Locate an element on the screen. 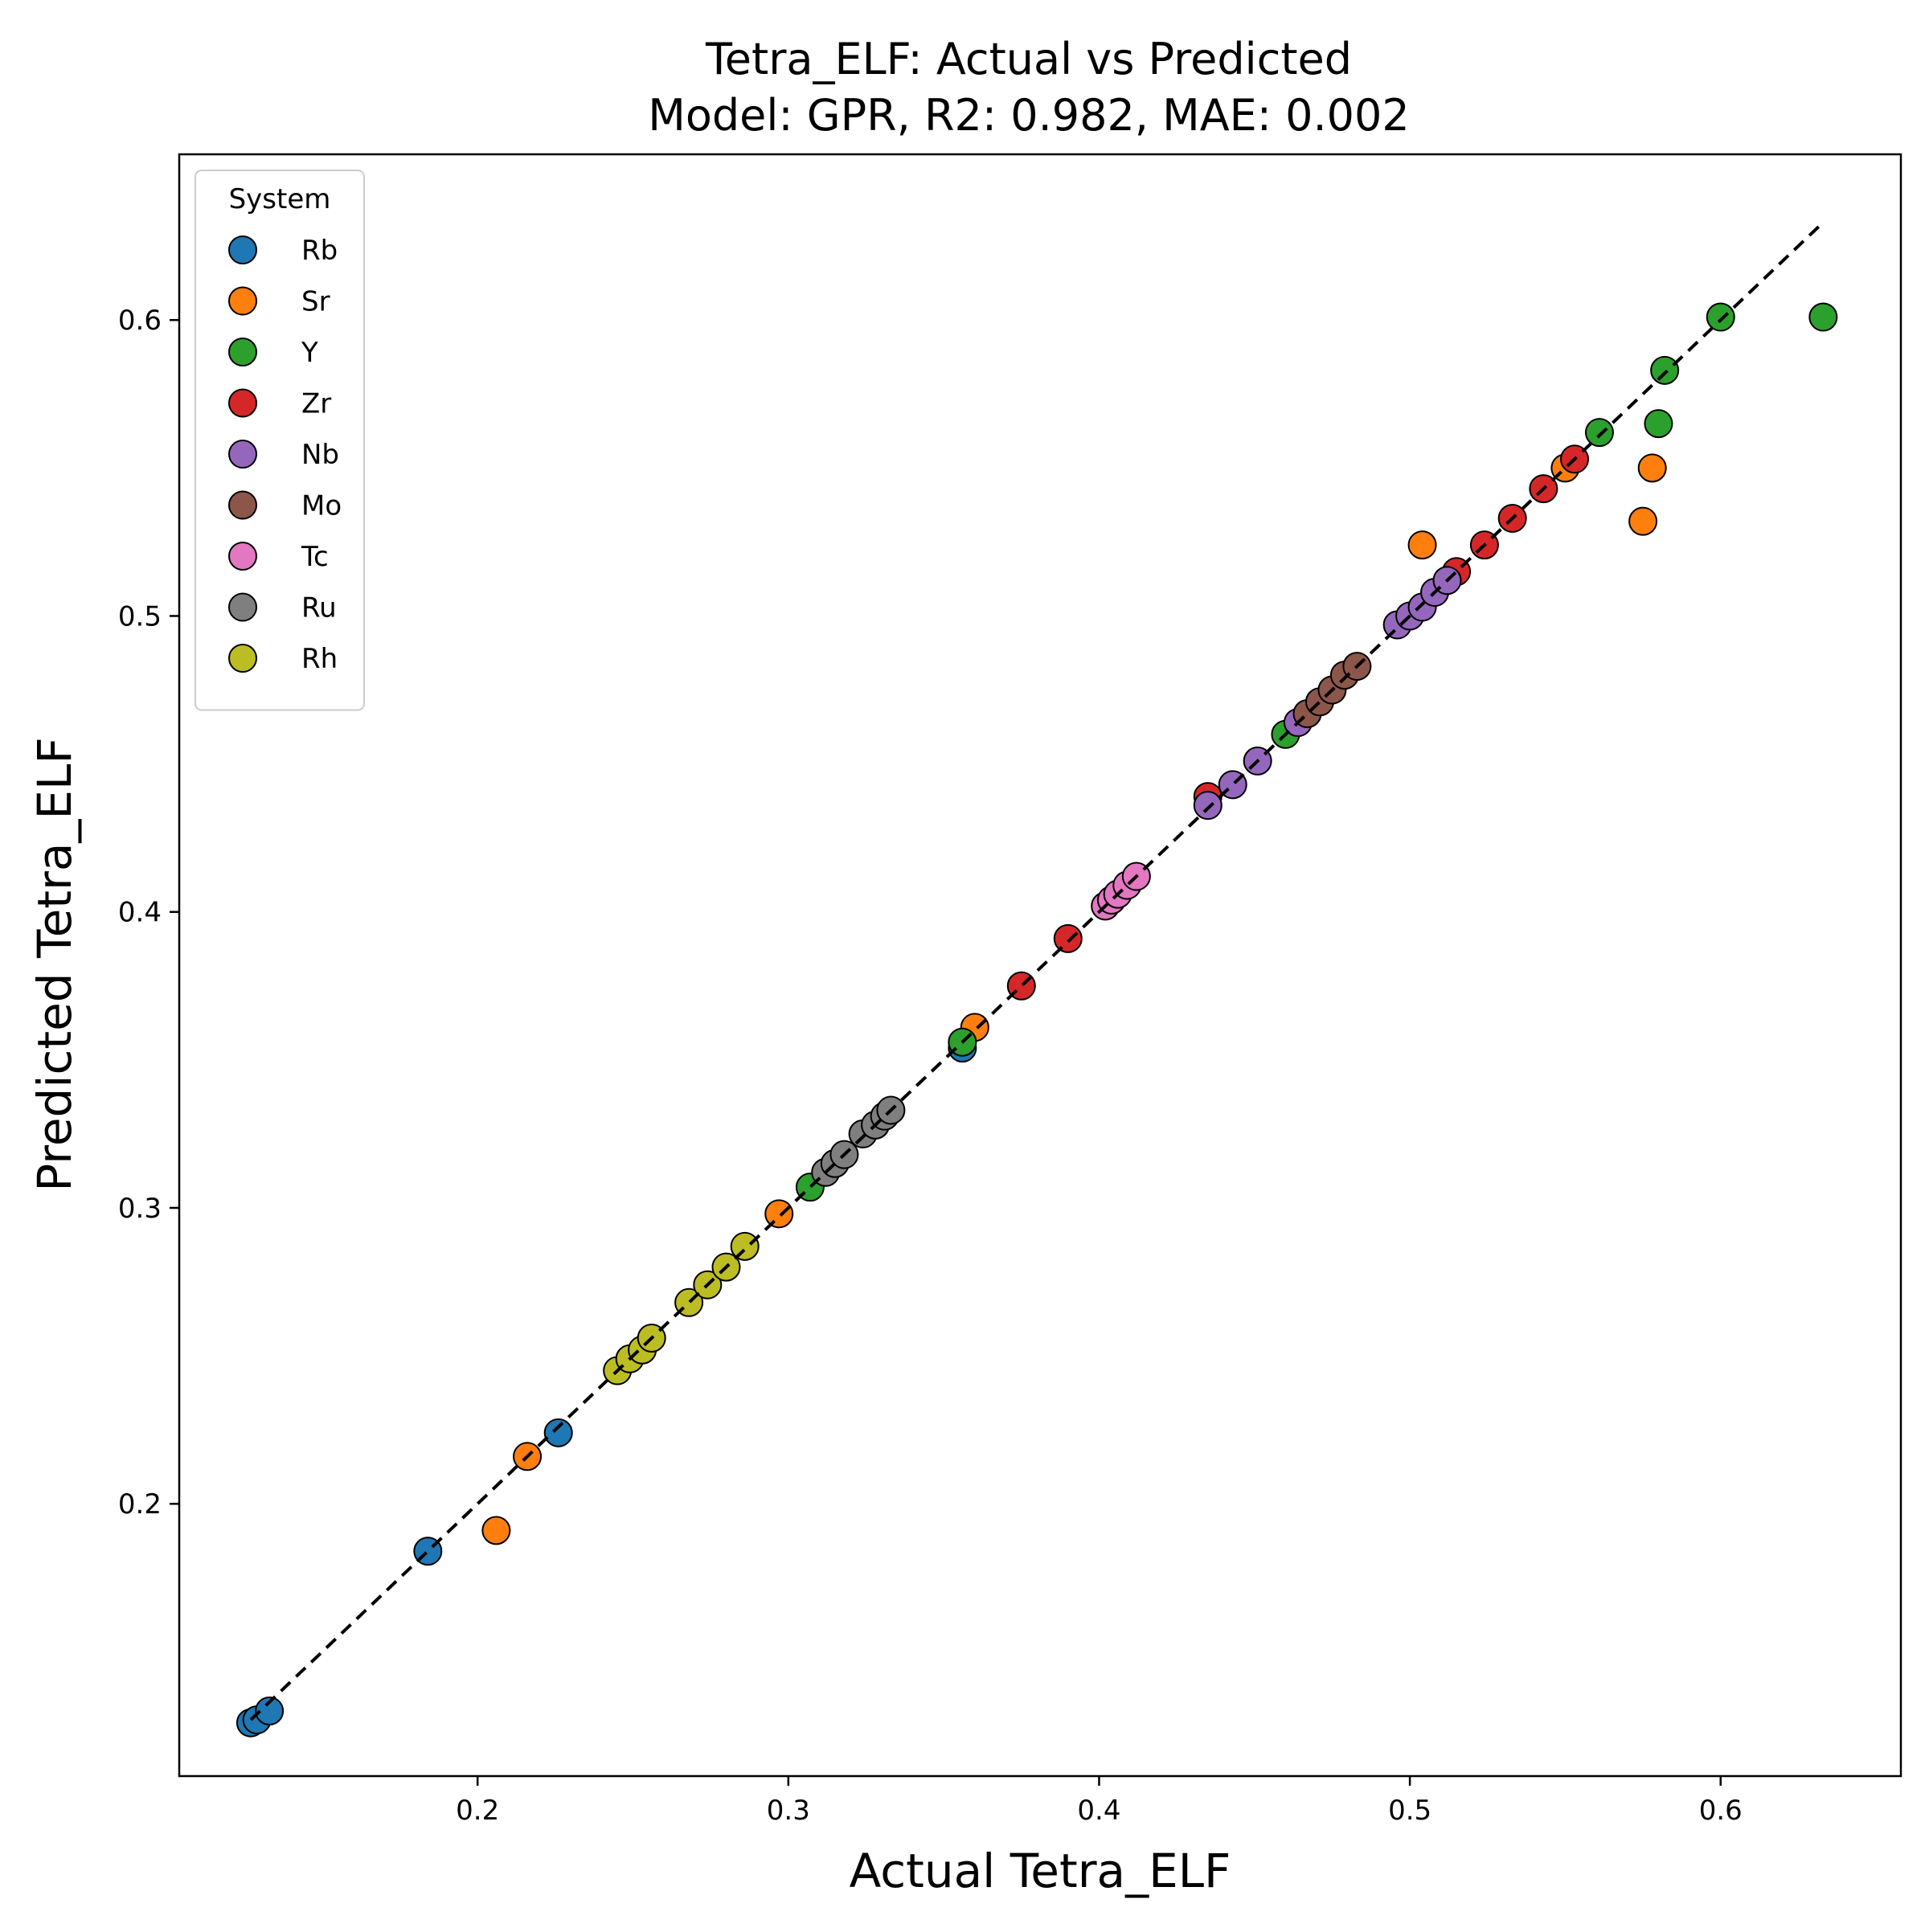 This screenshot has height=1932, width=1929. chart-subtitle: Model: GPR, R2: 0.982, MAE: 0.002 is located at coordinates (1029, 115).